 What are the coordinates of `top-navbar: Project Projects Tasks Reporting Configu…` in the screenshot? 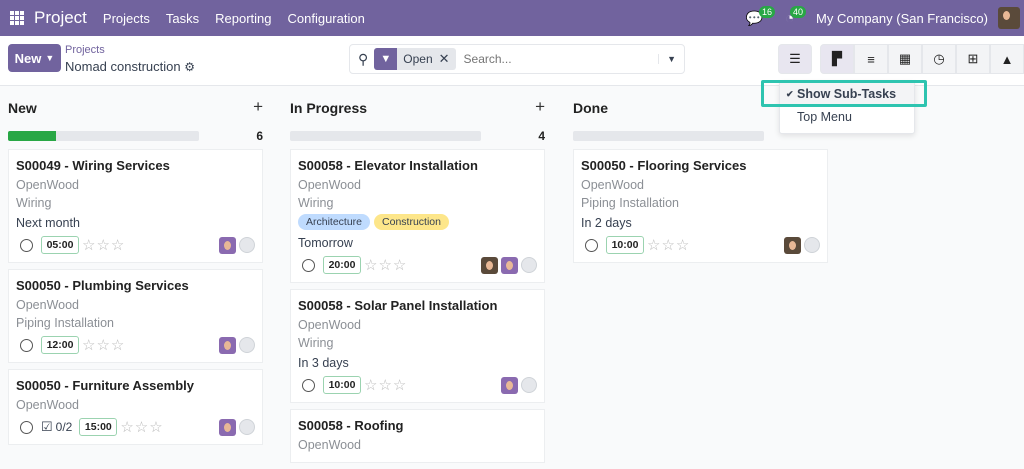 It's located at (512, 18).